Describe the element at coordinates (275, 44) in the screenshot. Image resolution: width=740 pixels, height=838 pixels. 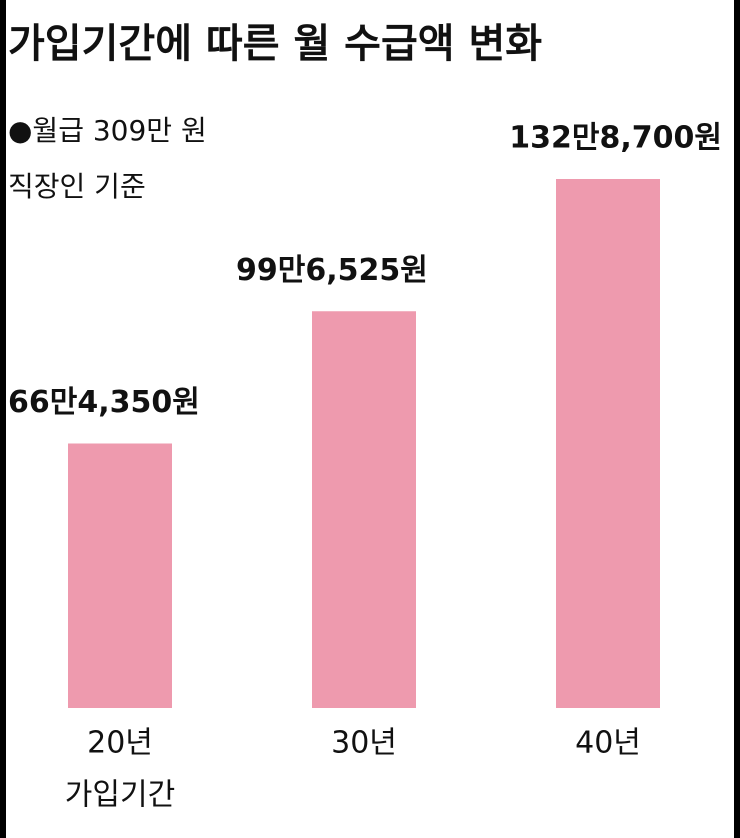
I see `chart-title: 가입기간에 따른 월 수급액 변화` at that location.